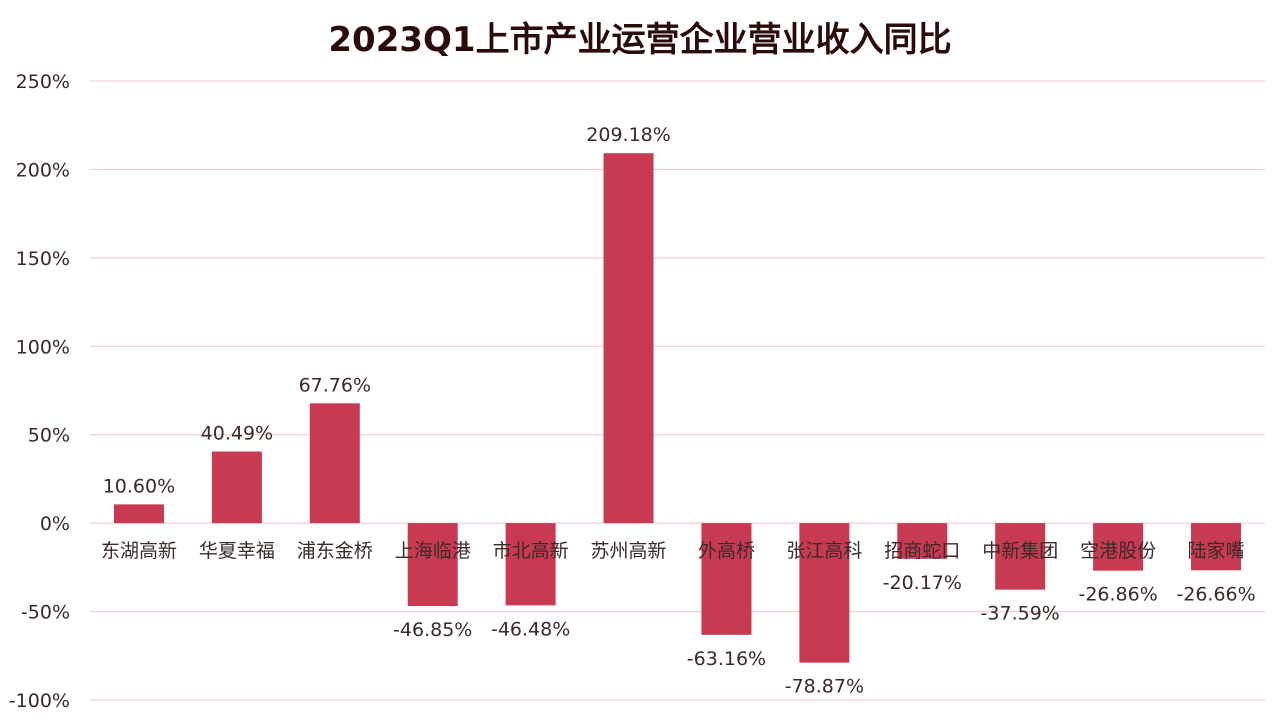  Describe the element at coordinates (628, 135) in the screenshot. I see `data-label: 209.18%` at that location.